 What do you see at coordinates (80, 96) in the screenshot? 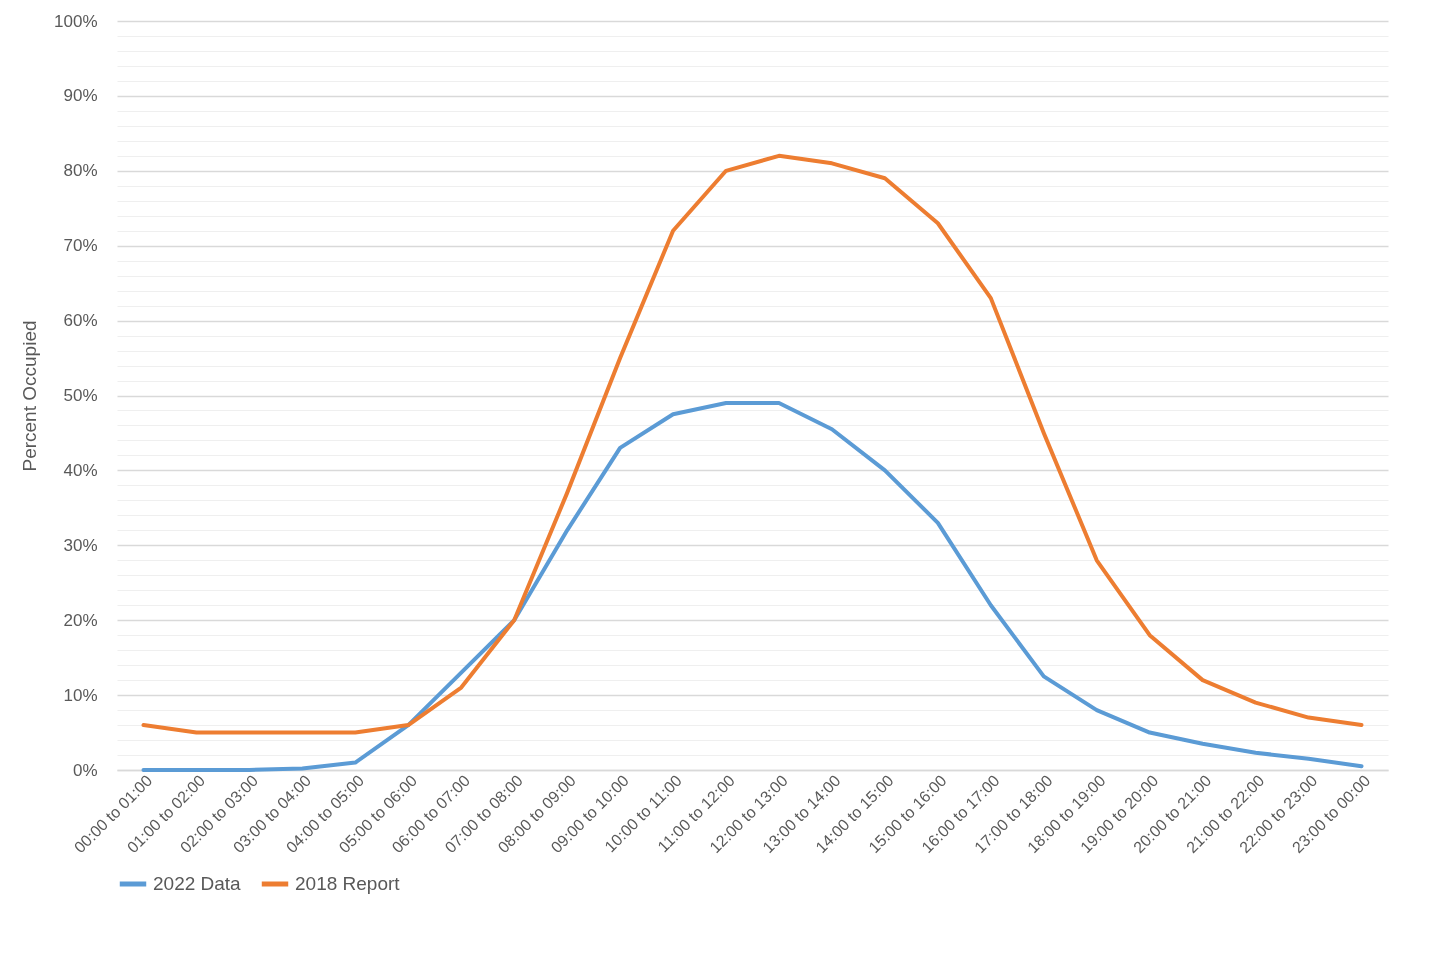
I see `y-tick-label: 90%` at bounding box center [80, 96].